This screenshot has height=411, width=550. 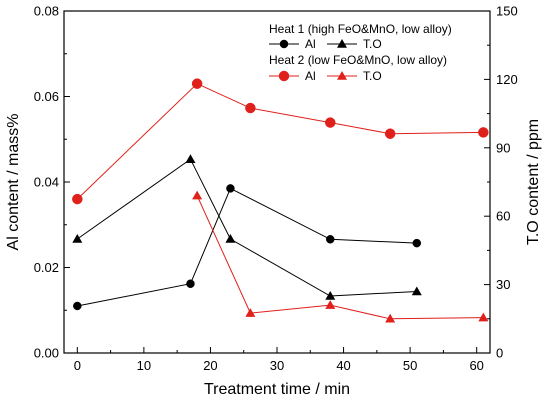 I want to click on y-left-tick-label: 0.04, so click(x=46, y=182).